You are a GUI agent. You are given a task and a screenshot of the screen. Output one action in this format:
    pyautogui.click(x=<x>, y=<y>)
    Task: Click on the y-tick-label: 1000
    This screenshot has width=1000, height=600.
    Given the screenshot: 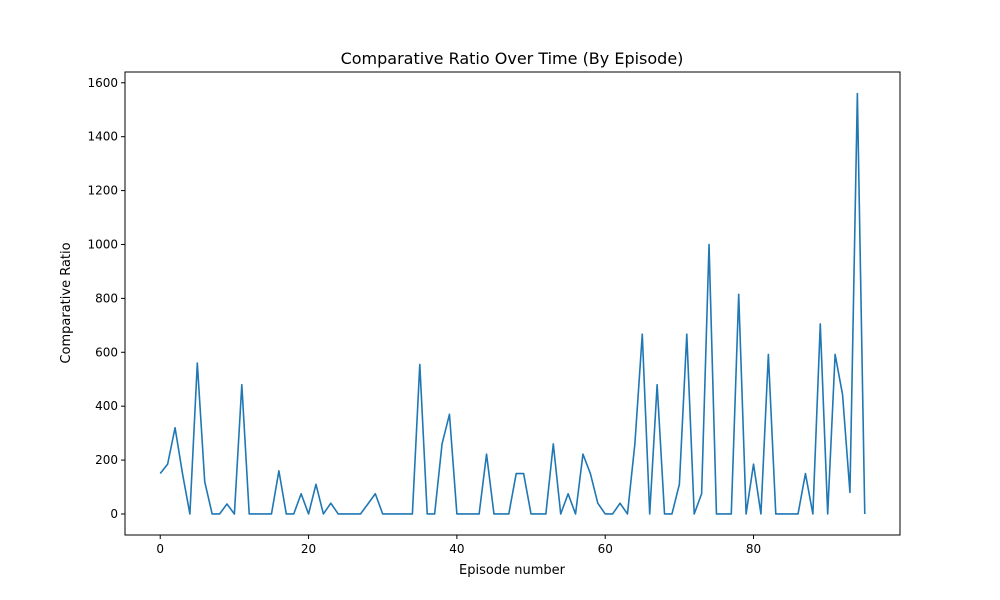 What is the action you would take?
    pyautogui.click(x=102, y=244)
    